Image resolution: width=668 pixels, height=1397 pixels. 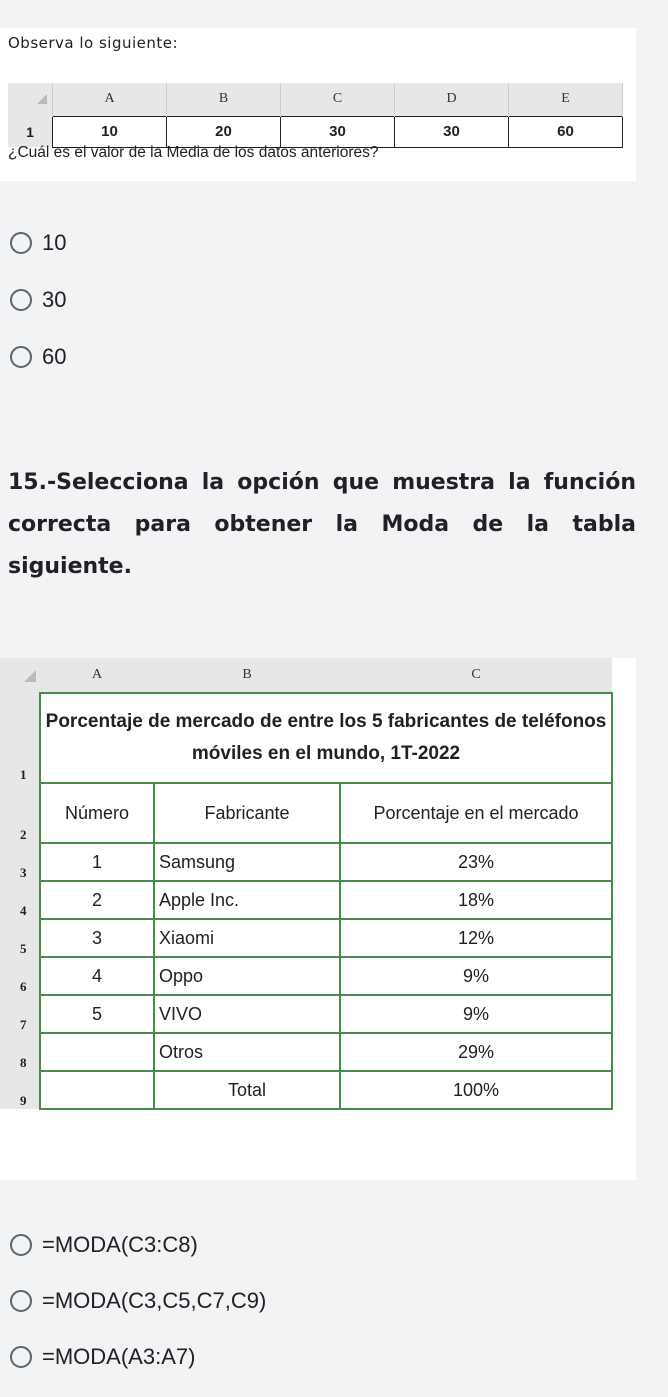 I want to click on row-header: 8, so click(x=20, y=1052).